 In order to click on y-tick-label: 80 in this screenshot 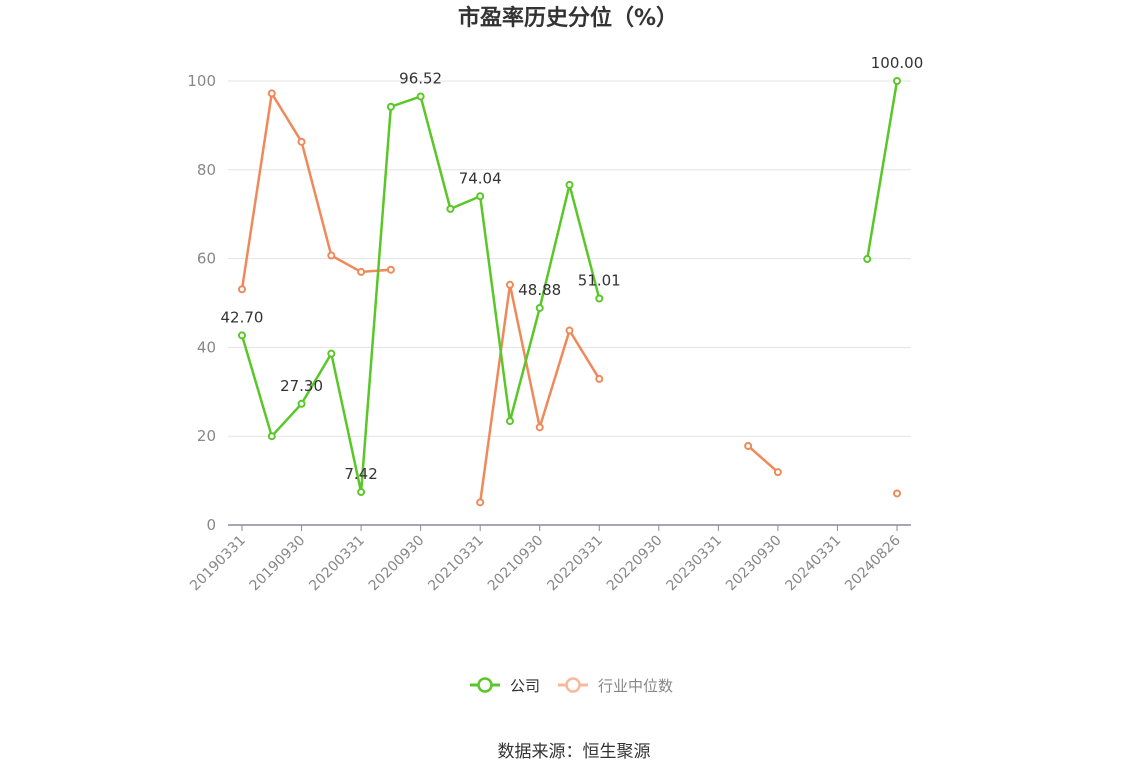, I will do `click(206, 170)`.